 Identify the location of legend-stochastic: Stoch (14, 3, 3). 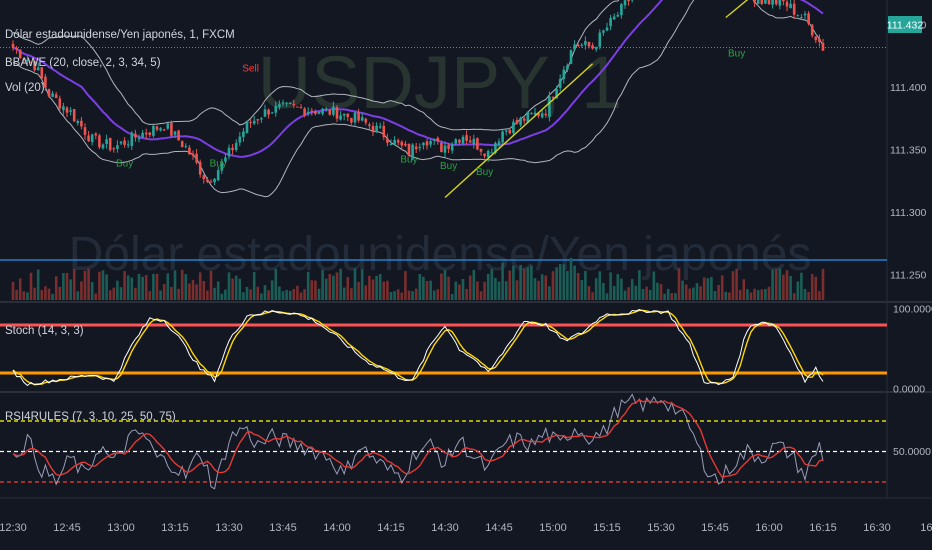
(44, 331).